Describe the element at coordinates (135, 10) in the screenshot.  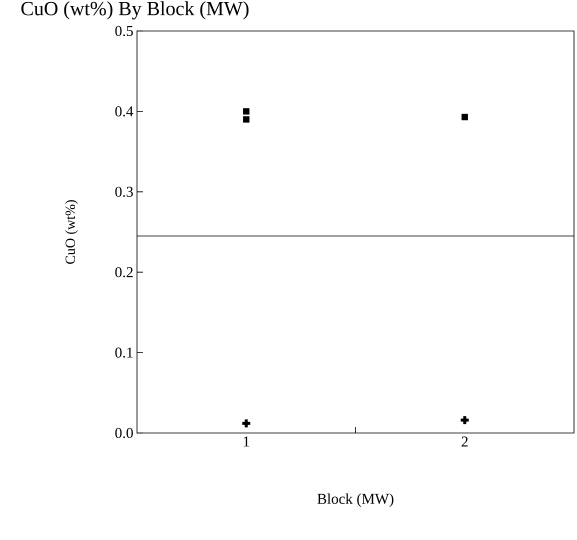
I see `chart-title: CuO (wt%) By Block (MW)` at that location.